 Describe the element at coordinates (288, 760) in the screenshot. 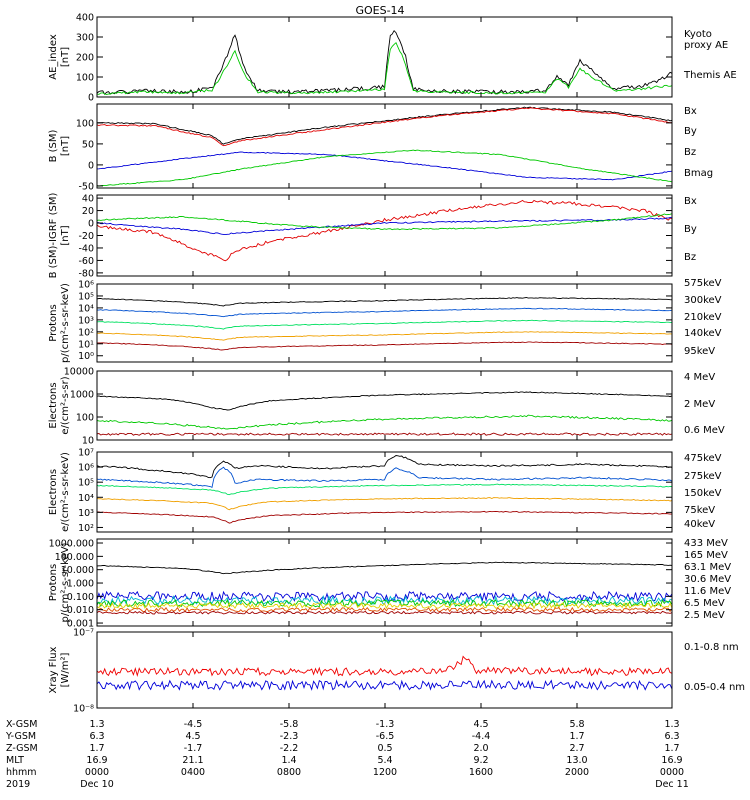

I see `orbit-row-value: 1.4` at that location.